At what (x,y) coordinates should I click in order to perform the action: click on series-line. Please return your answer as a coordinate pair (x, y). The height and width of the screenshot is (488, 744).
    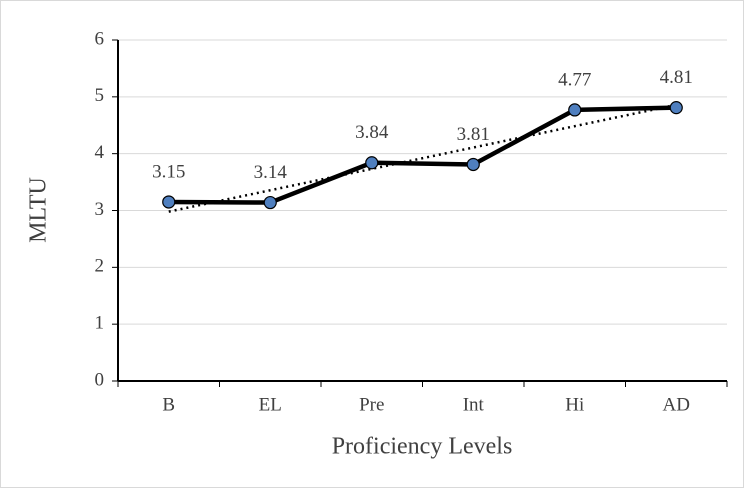
    Looking at the image, I should click on (422, 155).